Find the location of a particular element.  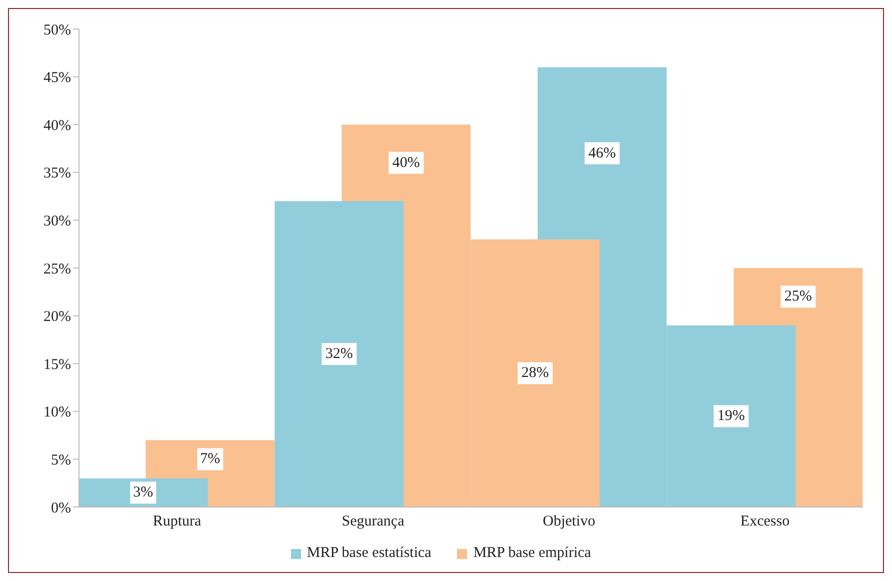

y-tick-label: 40% is located at coordinates (57, 126).